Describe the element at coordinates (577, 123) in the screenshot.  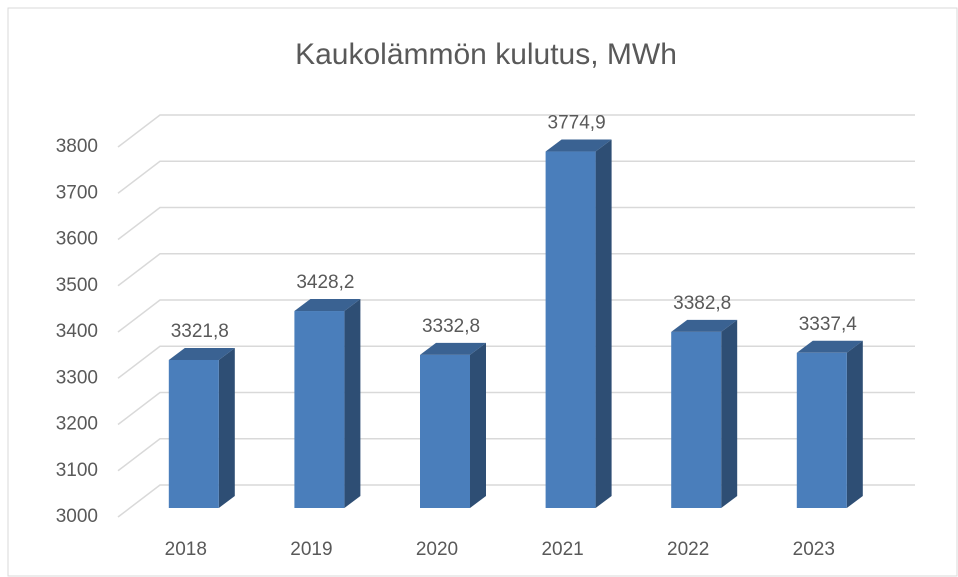
I see `data-label: 3774,9` at that location.